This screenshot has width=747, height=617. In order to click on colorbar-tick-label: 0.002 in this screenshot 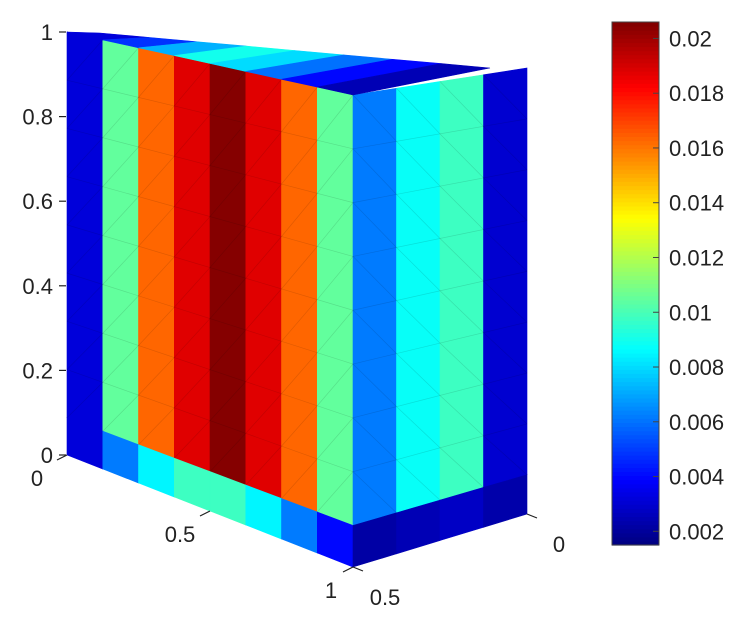, I will do `click(696, 531)`.